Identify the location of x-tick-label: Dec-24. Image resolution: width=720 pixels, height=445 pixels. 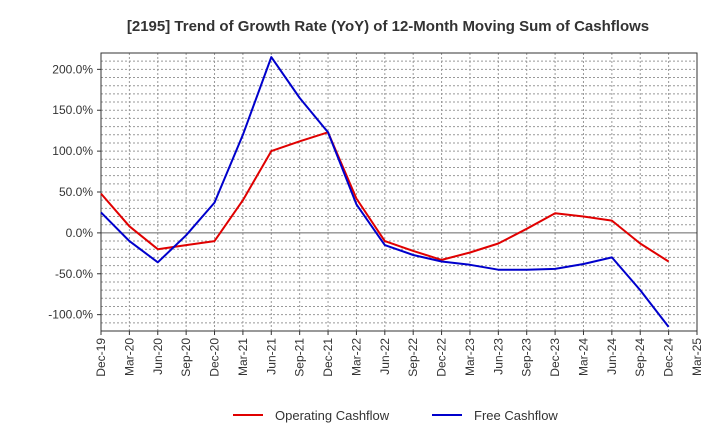
(669, 357).